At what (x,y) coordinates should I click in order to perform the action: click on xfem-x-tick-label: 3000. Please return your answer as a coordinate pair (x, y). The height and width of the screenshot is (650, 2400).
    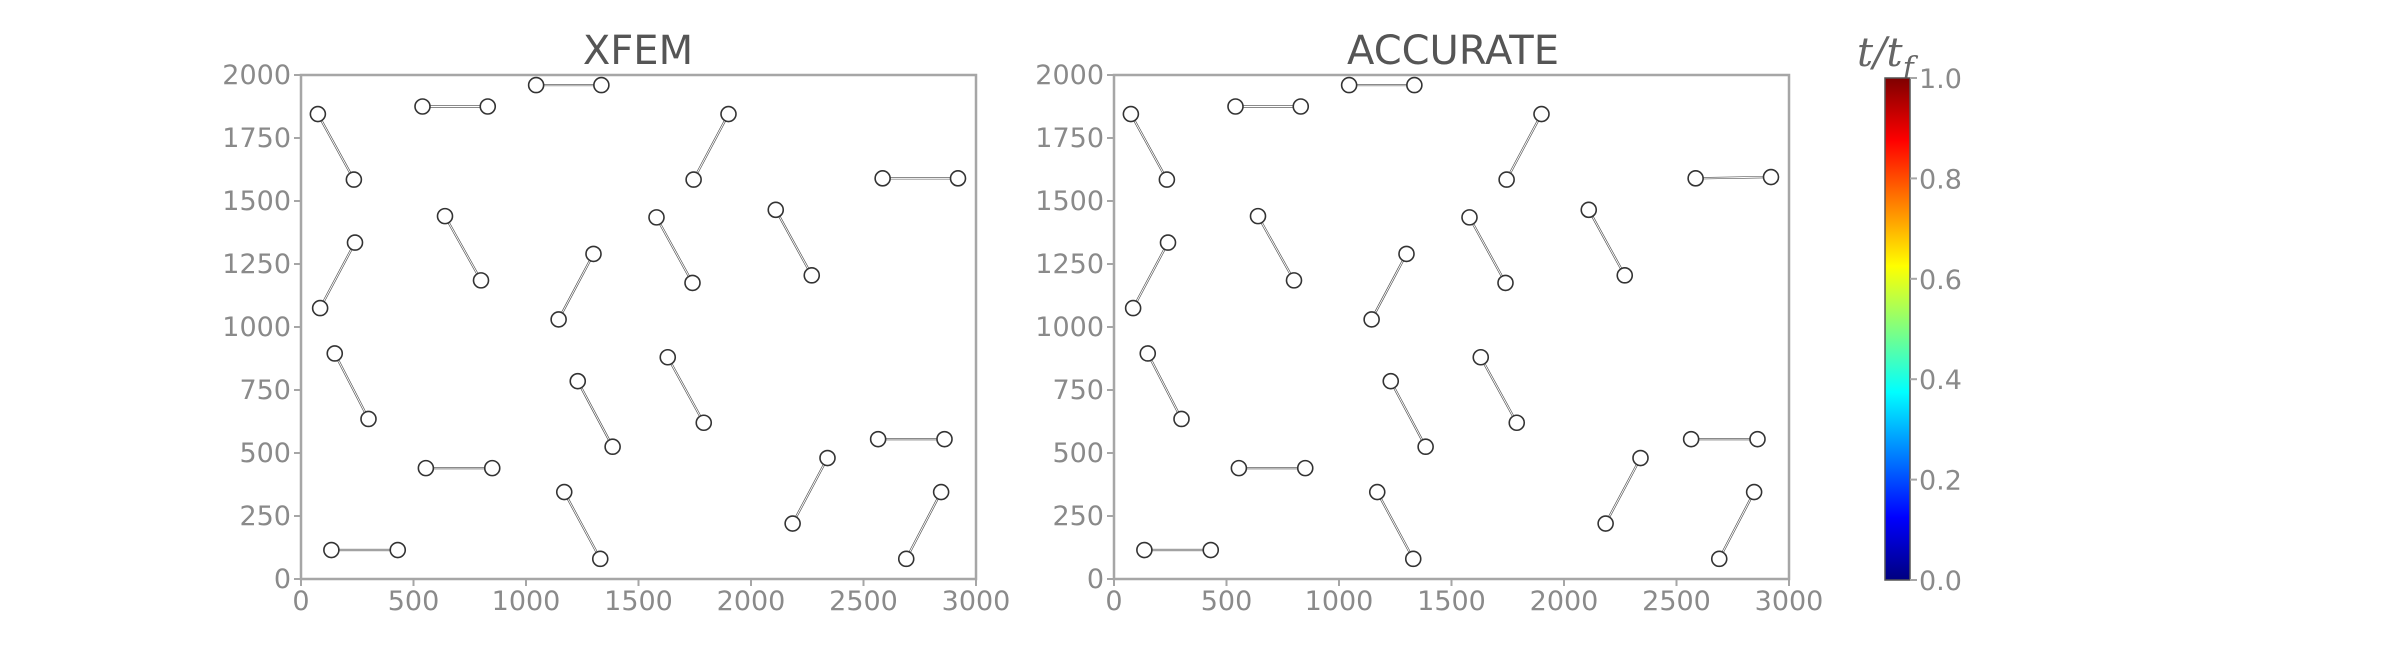
    Looking at the image, I should click on (976, 601).